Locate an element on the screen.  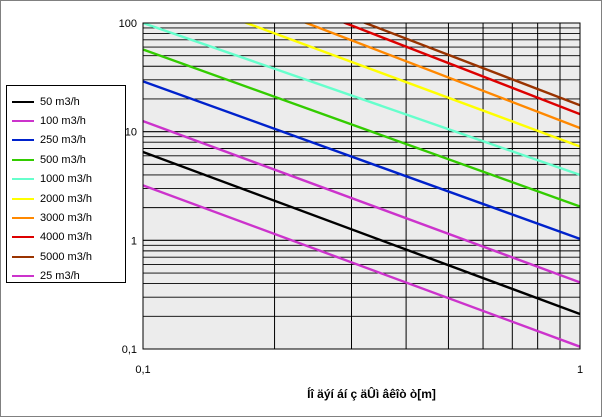
legend-item: 5000 m3/h is located at coordinates (66, 256).